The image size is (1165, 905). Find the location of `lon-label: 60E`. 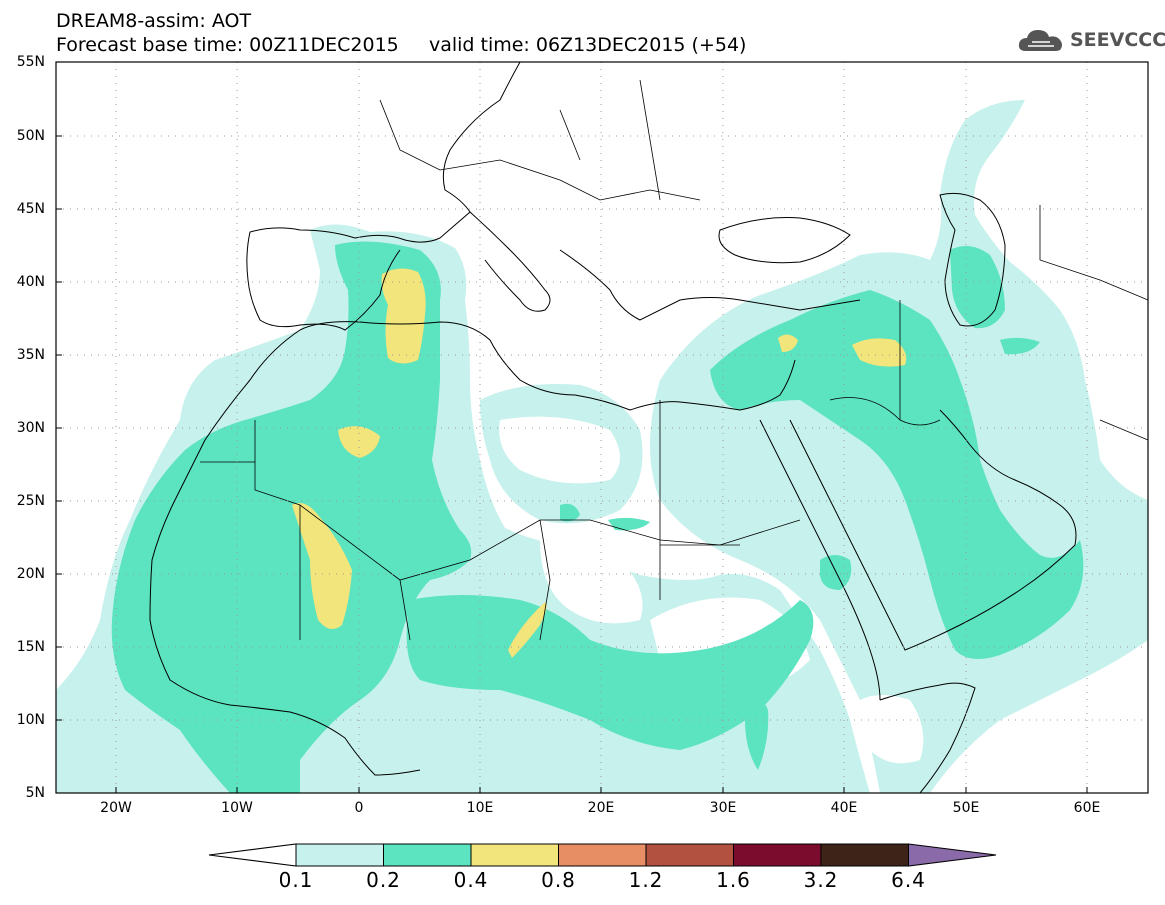

lon-label: 60E is located at coordinates (1087, 808).